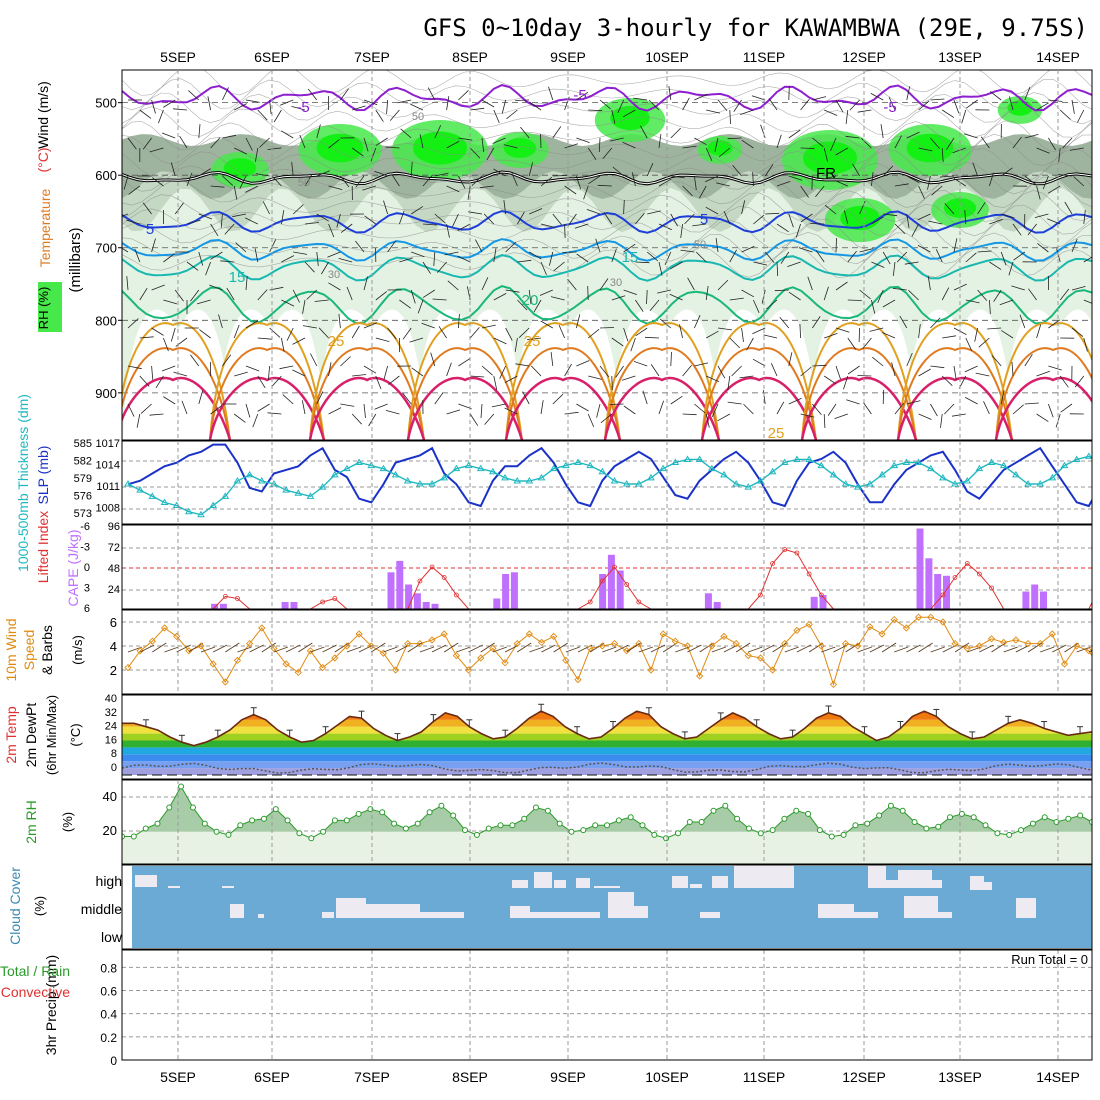 The width and height of the screenshot is (1100, 1100). What do you see at coordinates (108, 1038) in the screenshot?
I see `precip-tick: 0.2` at bounding box center [108, 1038].